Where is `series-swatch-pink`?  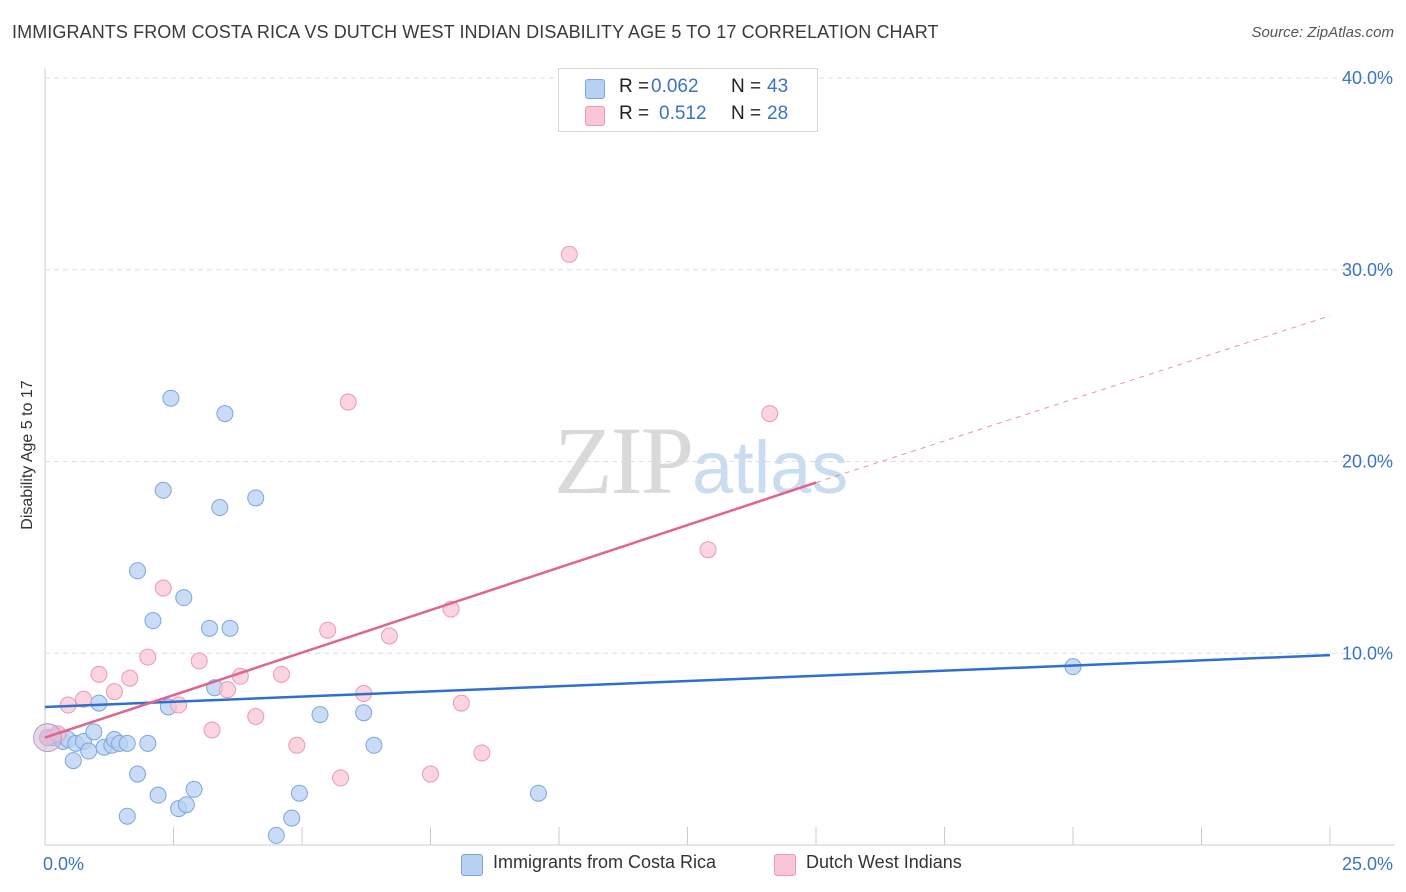 series-swatch-pink is located at coordinates (785, 865).